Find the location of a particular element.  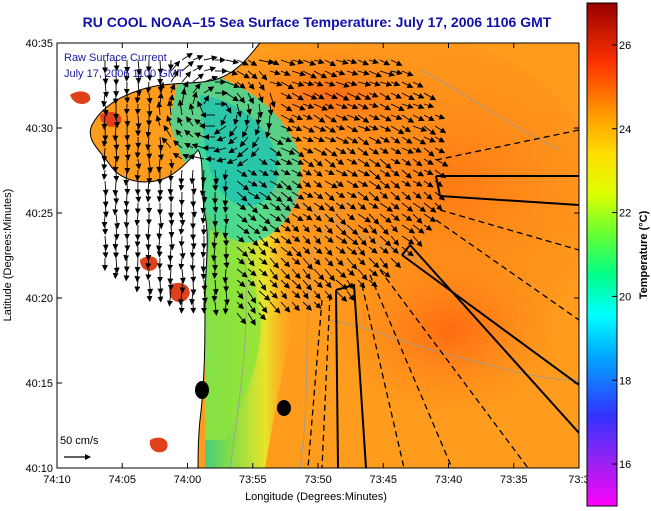

x-tick-label: 73:45 is located at coordinates (383, 480).